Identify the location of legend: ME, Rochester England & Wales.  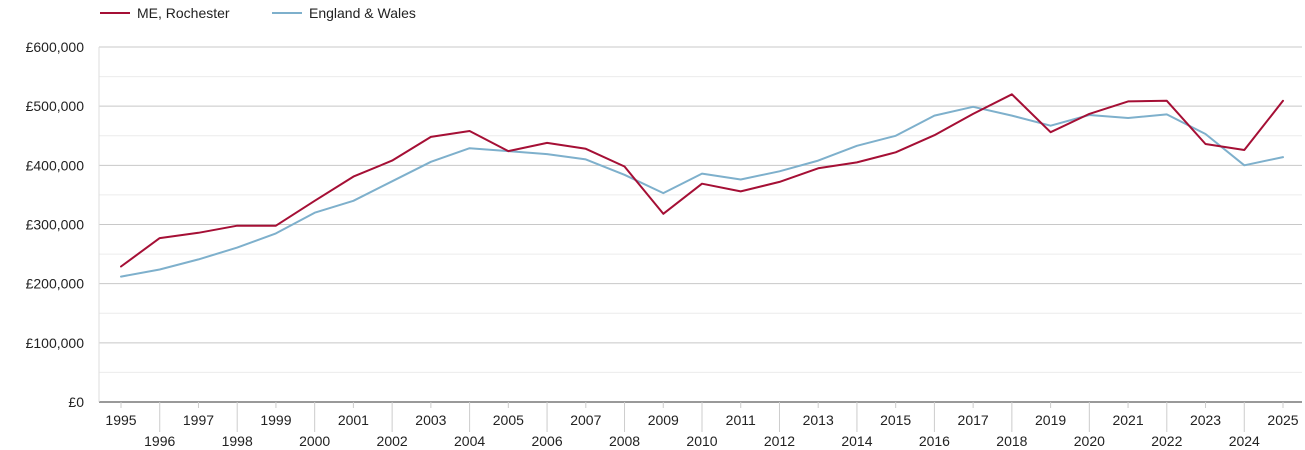
(258, 13).